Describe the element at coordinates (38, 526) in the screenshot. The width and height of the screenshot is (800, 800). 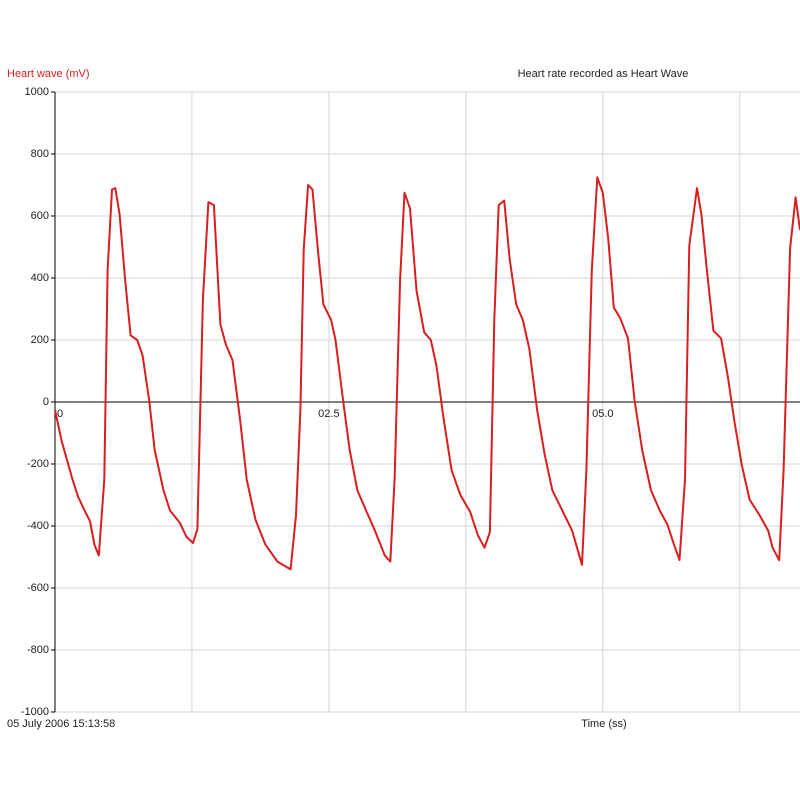
I see `y-tick-label: -400` at that location.